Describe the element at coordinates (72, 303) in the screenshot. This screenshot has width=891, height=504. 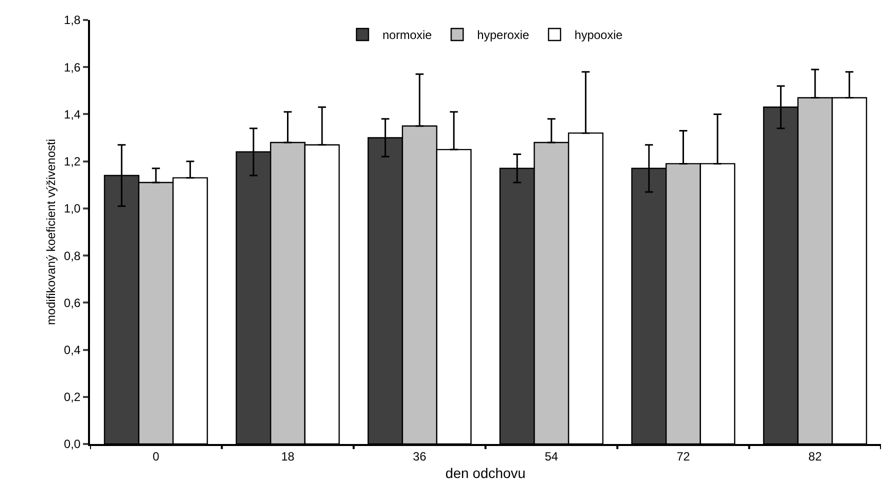
I see `y-tick-label: 0,6` at that location.